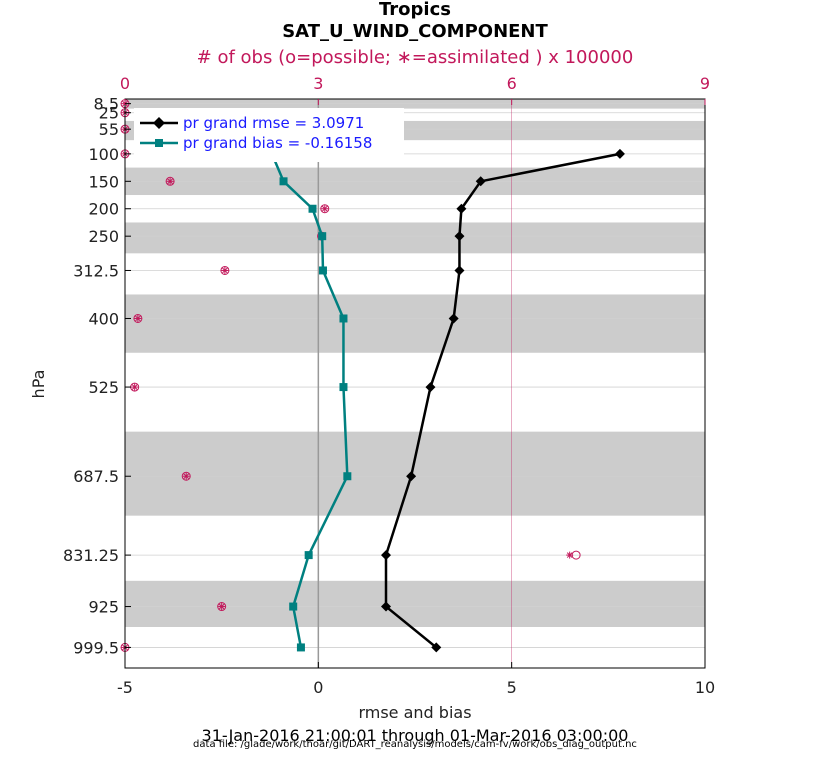 The height and width of the screenshot is (760, 830). Describe the element at coordinates (273, 123) in the screenshot. I see `legend-rmse-text: pr grand rmse = 3.0971` at that location.